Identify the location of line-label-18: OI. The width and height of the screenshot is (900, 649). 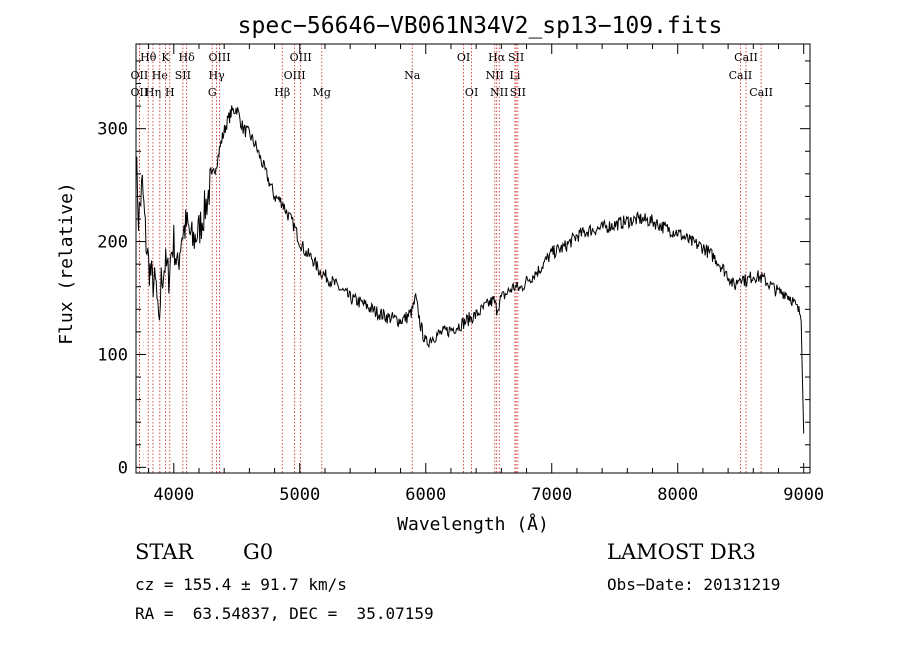
(471, 92).